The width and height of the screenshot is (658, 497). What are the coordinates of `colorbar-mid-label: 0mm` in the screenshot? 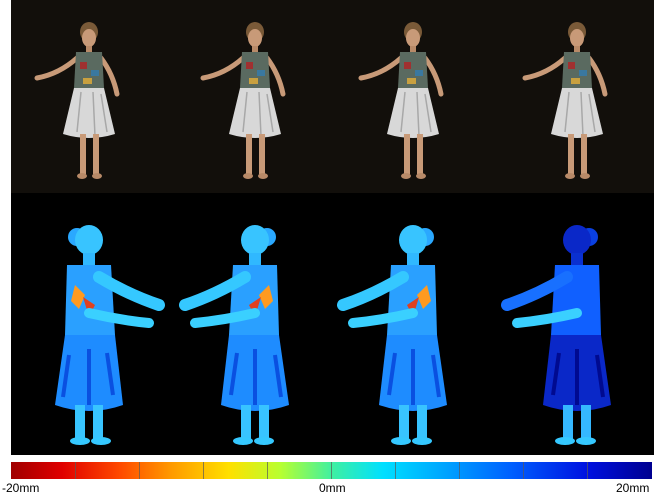 It's located at (332, 488).